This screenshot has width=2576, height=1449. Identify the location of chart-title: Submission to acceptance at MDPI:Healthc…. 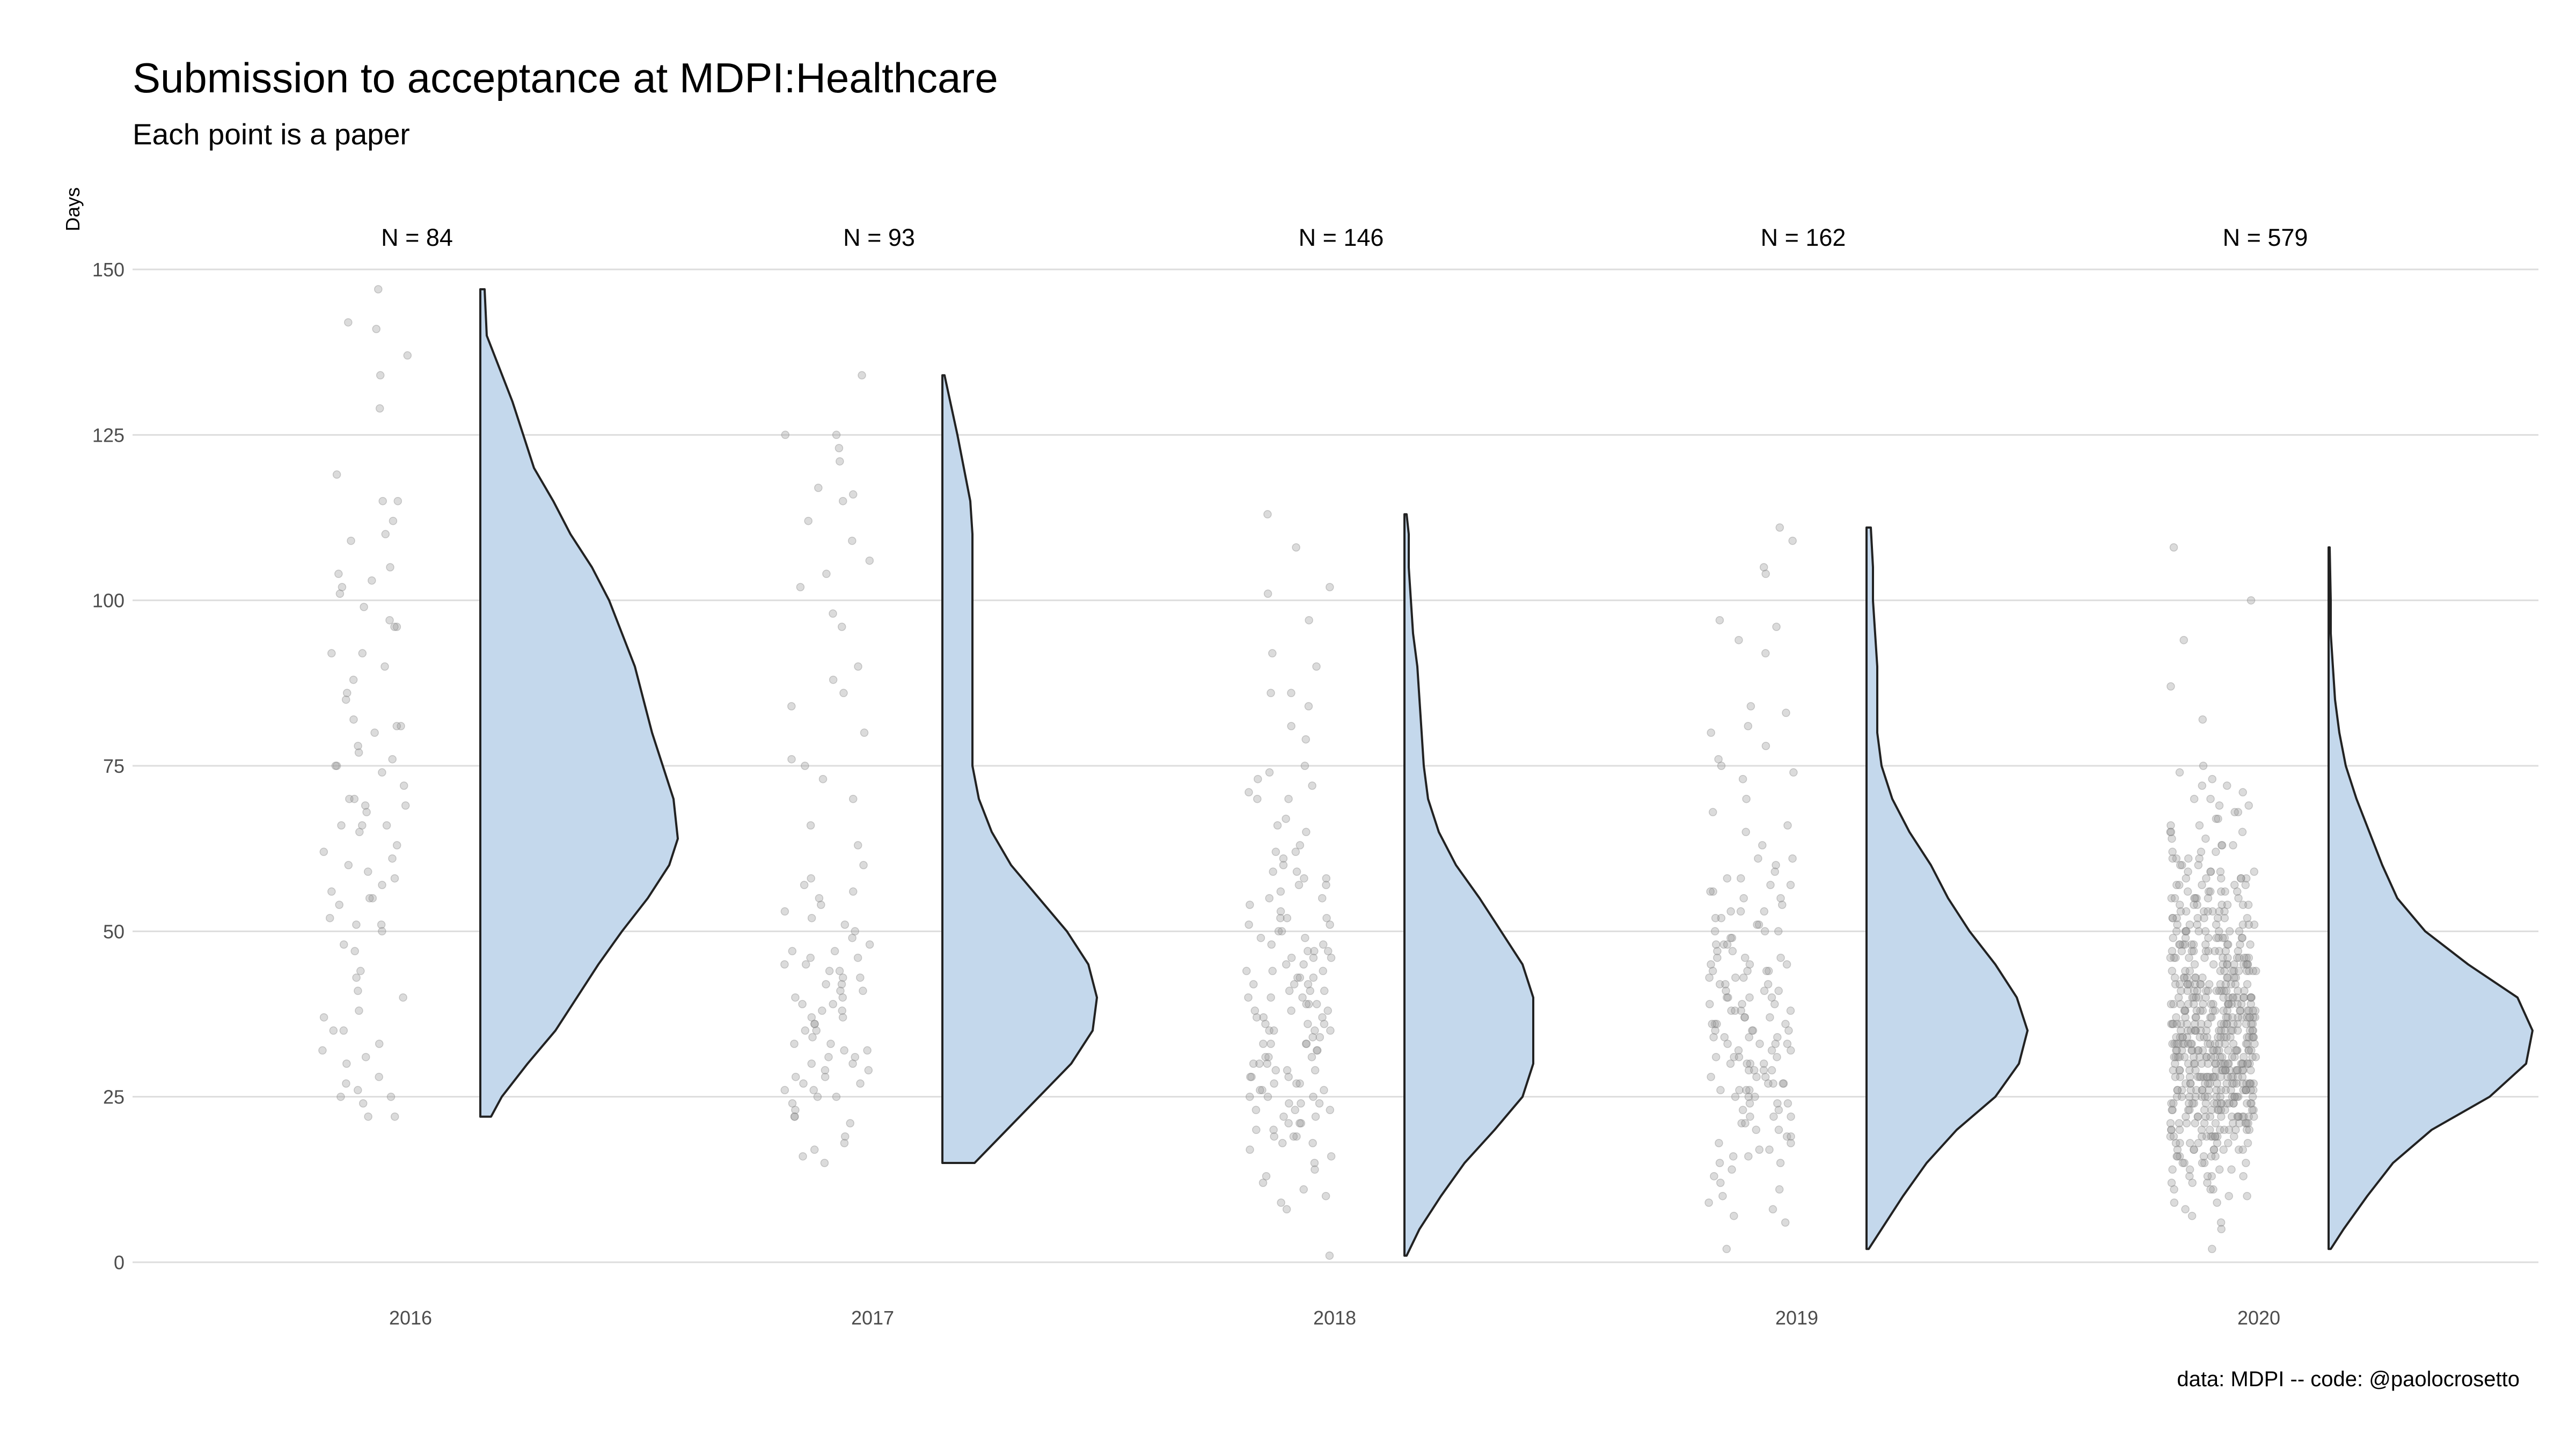
(565, 77).